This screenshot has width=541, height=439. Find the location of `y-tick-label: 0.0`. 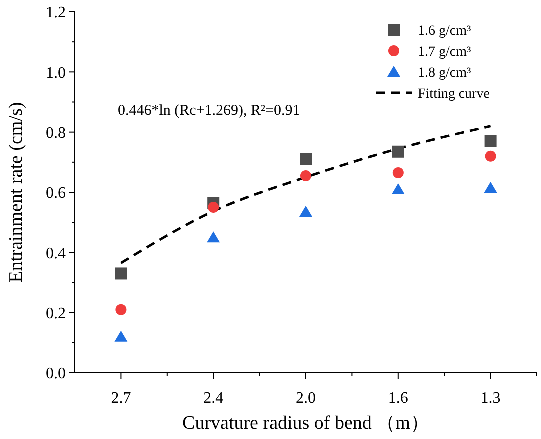

y-tick-label: 0.0 is located at coordinates (56, 374).